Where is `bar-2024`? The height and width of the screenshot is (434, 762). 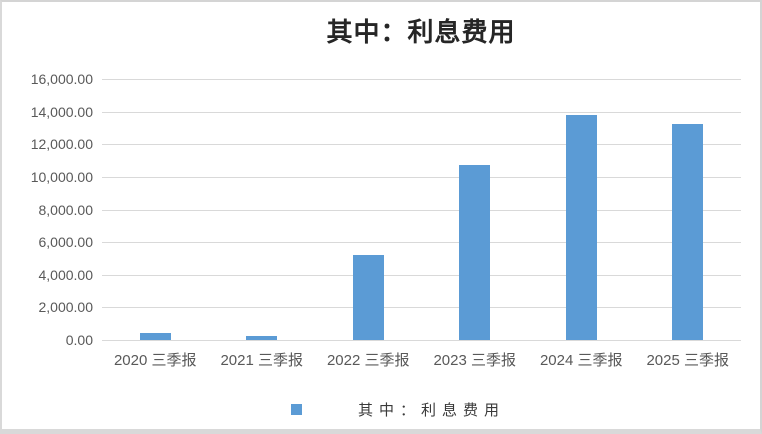 bar-2024 is located at coordinates (581, 227).